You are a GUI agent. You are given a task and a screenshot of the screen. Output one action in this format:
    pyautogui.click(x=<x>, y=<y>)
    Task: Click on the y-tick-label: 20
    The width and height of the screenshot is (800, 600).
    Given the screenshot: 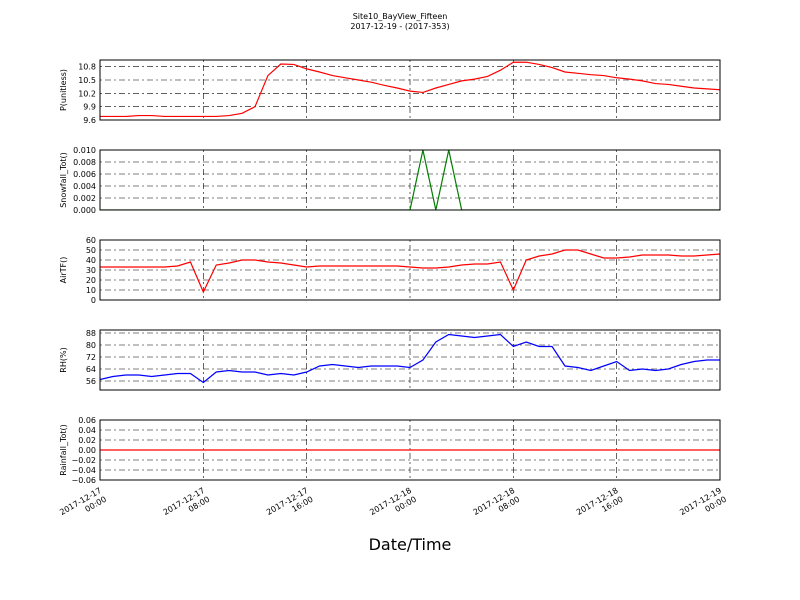 What is the action you would take?
    pyautogui.click(x=91, y=280)
    